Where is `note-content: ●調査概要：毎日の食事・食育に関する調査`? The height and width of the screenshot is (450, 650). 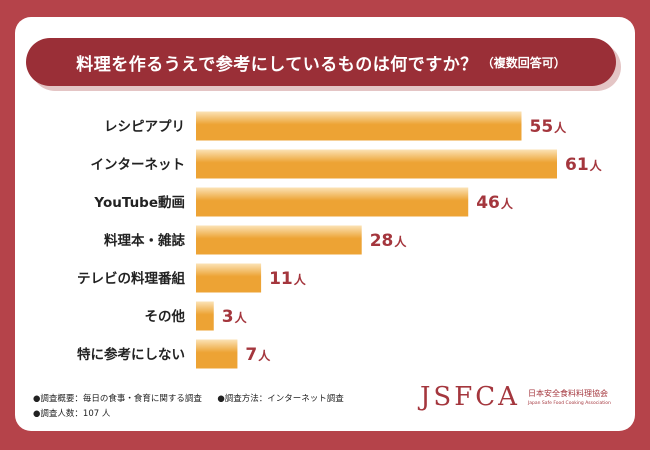 note-content: ●調査概要：毎日の食事・食育に関する調査 is located at coordinates (117, 399).